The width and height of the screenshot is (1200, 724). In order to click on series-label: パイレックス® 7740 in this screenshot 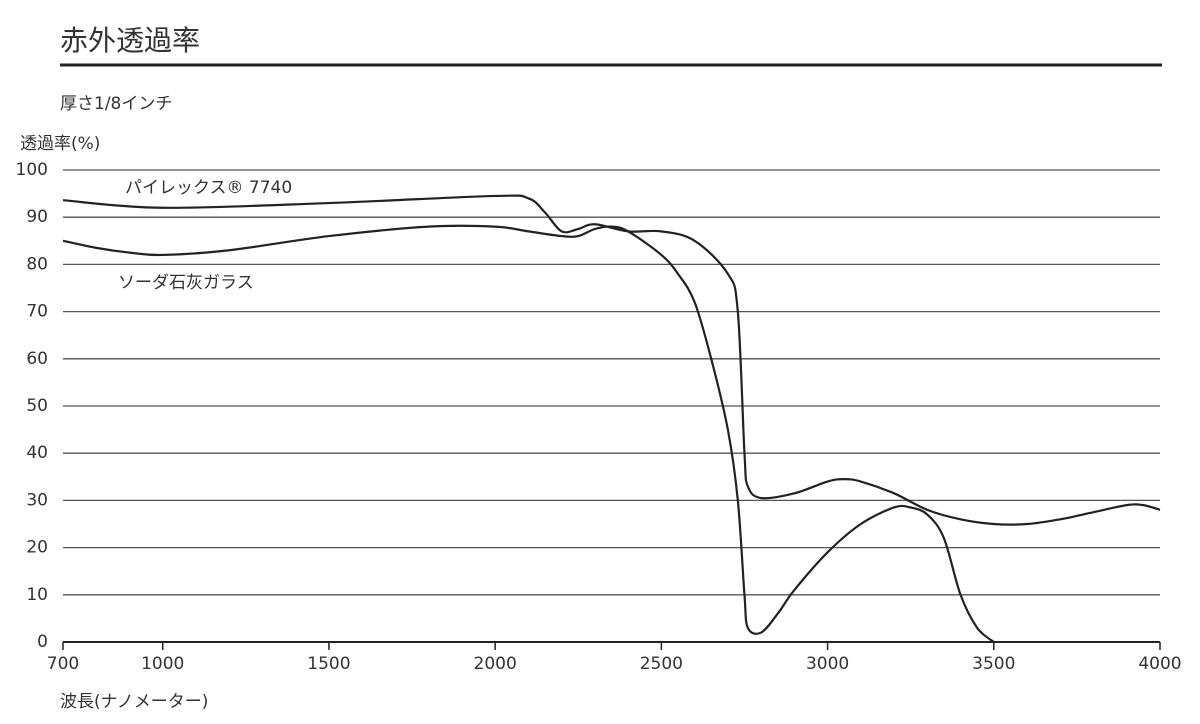, I will do `click(208, 188)`.